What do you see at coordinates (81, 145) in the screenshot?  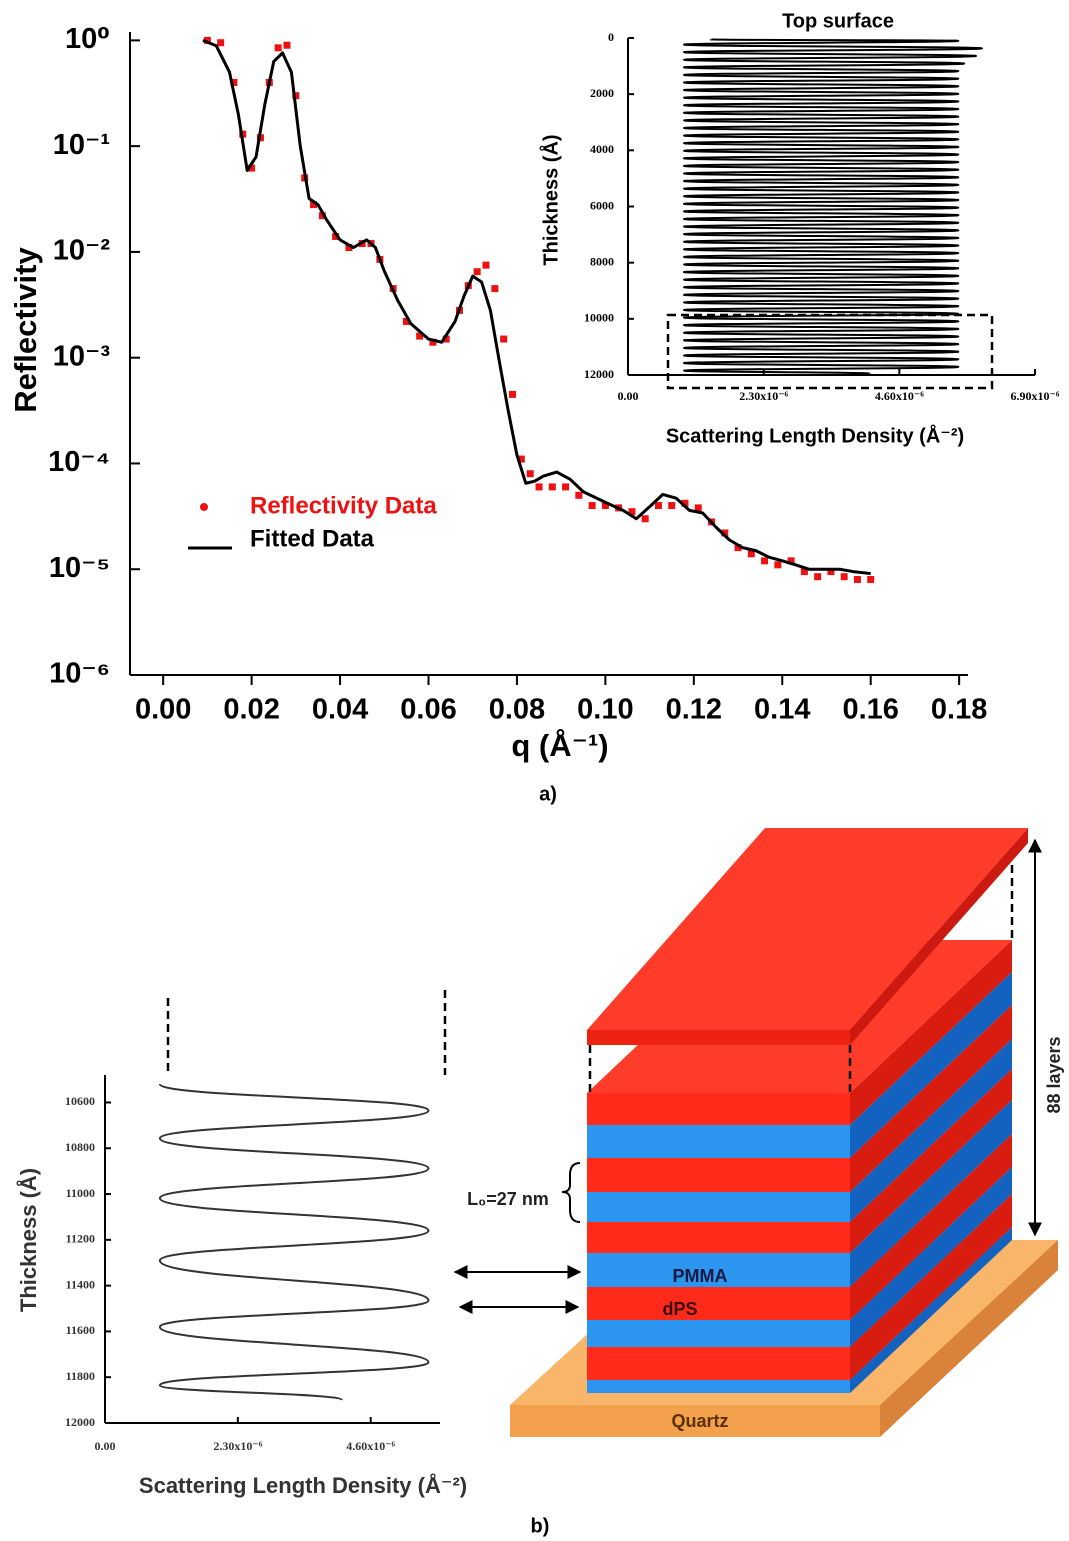 I see `y-tick-label: 10⁻¹` at bounding box center [81, 145].